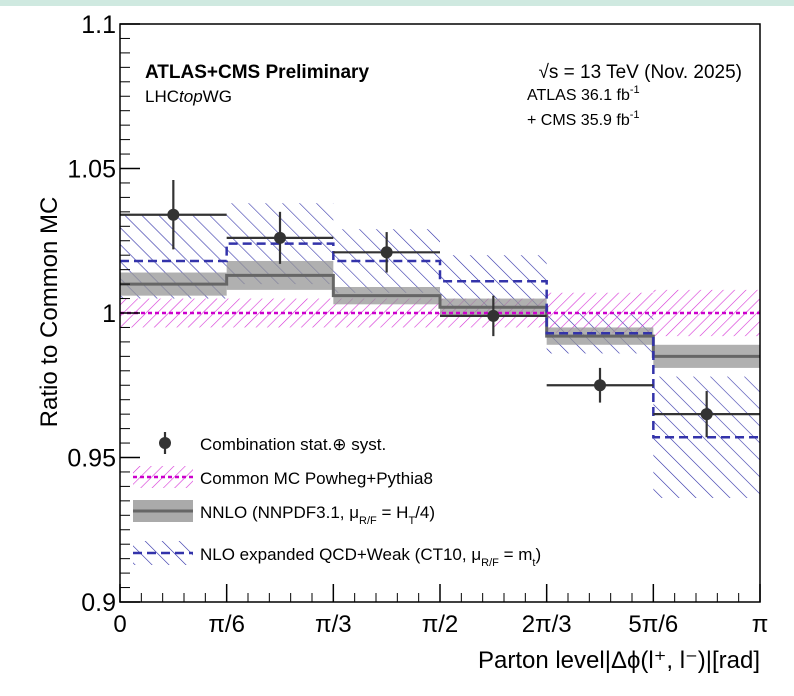 This screenshot has height=696, width=794. What do you see at coordinates (635, 115) in the screenshot?
I see `lumi-cms-unit-exponent: -1` at bounding box center [635, 115].